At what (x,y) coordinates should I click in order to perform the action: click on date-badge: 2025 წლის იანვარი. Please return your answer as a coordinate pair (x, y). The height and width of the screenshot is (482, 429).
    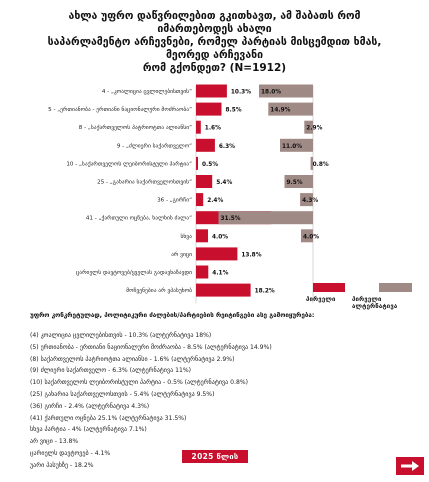
    Looking at the image, I should click on (215, 462).